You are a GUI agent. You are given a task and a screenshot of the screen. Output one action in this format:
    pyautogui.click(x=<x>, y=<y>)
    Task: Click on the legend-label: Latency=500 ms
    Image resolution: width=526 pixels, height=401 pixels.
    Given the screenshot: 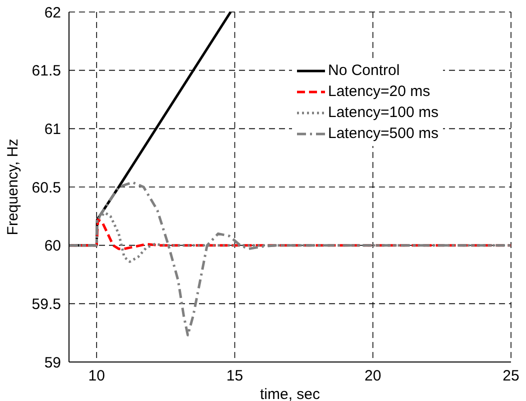 What is the action you would take?
    pyautogui.click(x=383, y=134)
    